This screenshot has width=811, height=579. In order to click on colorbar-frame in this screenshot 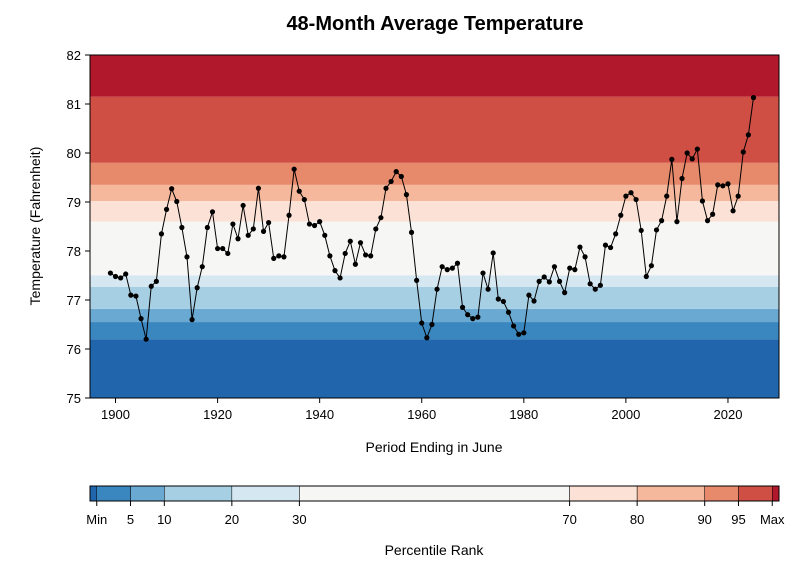, I will do `click(434, 493)`.